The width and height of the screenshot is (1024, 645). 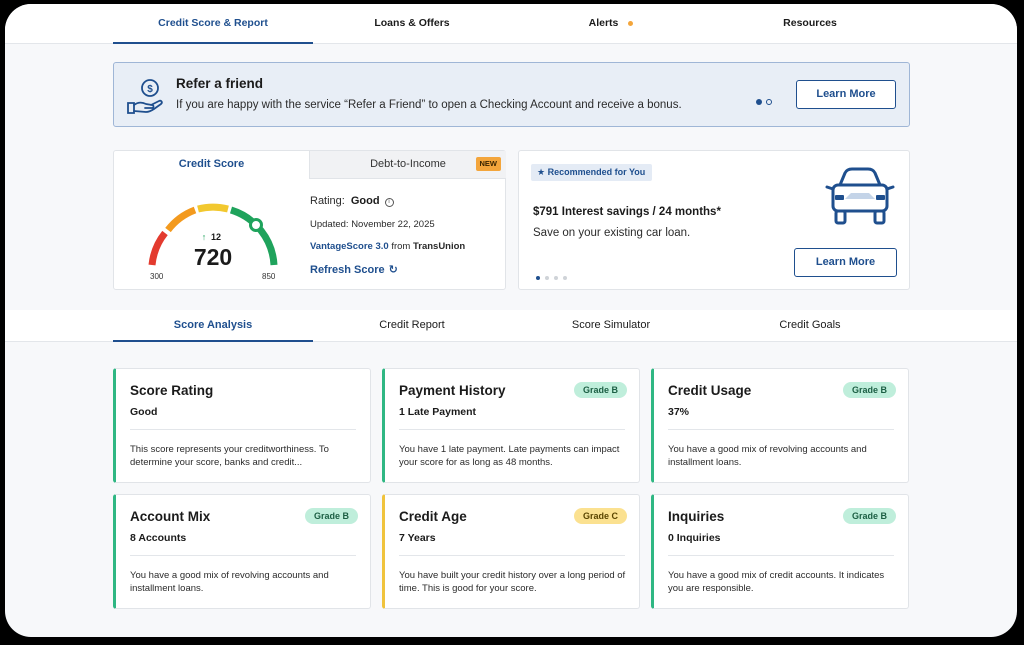 What do you see at coordinates (401, 246) in the screenshot?
I see `model-from: from` at bounding box center [401, 246].